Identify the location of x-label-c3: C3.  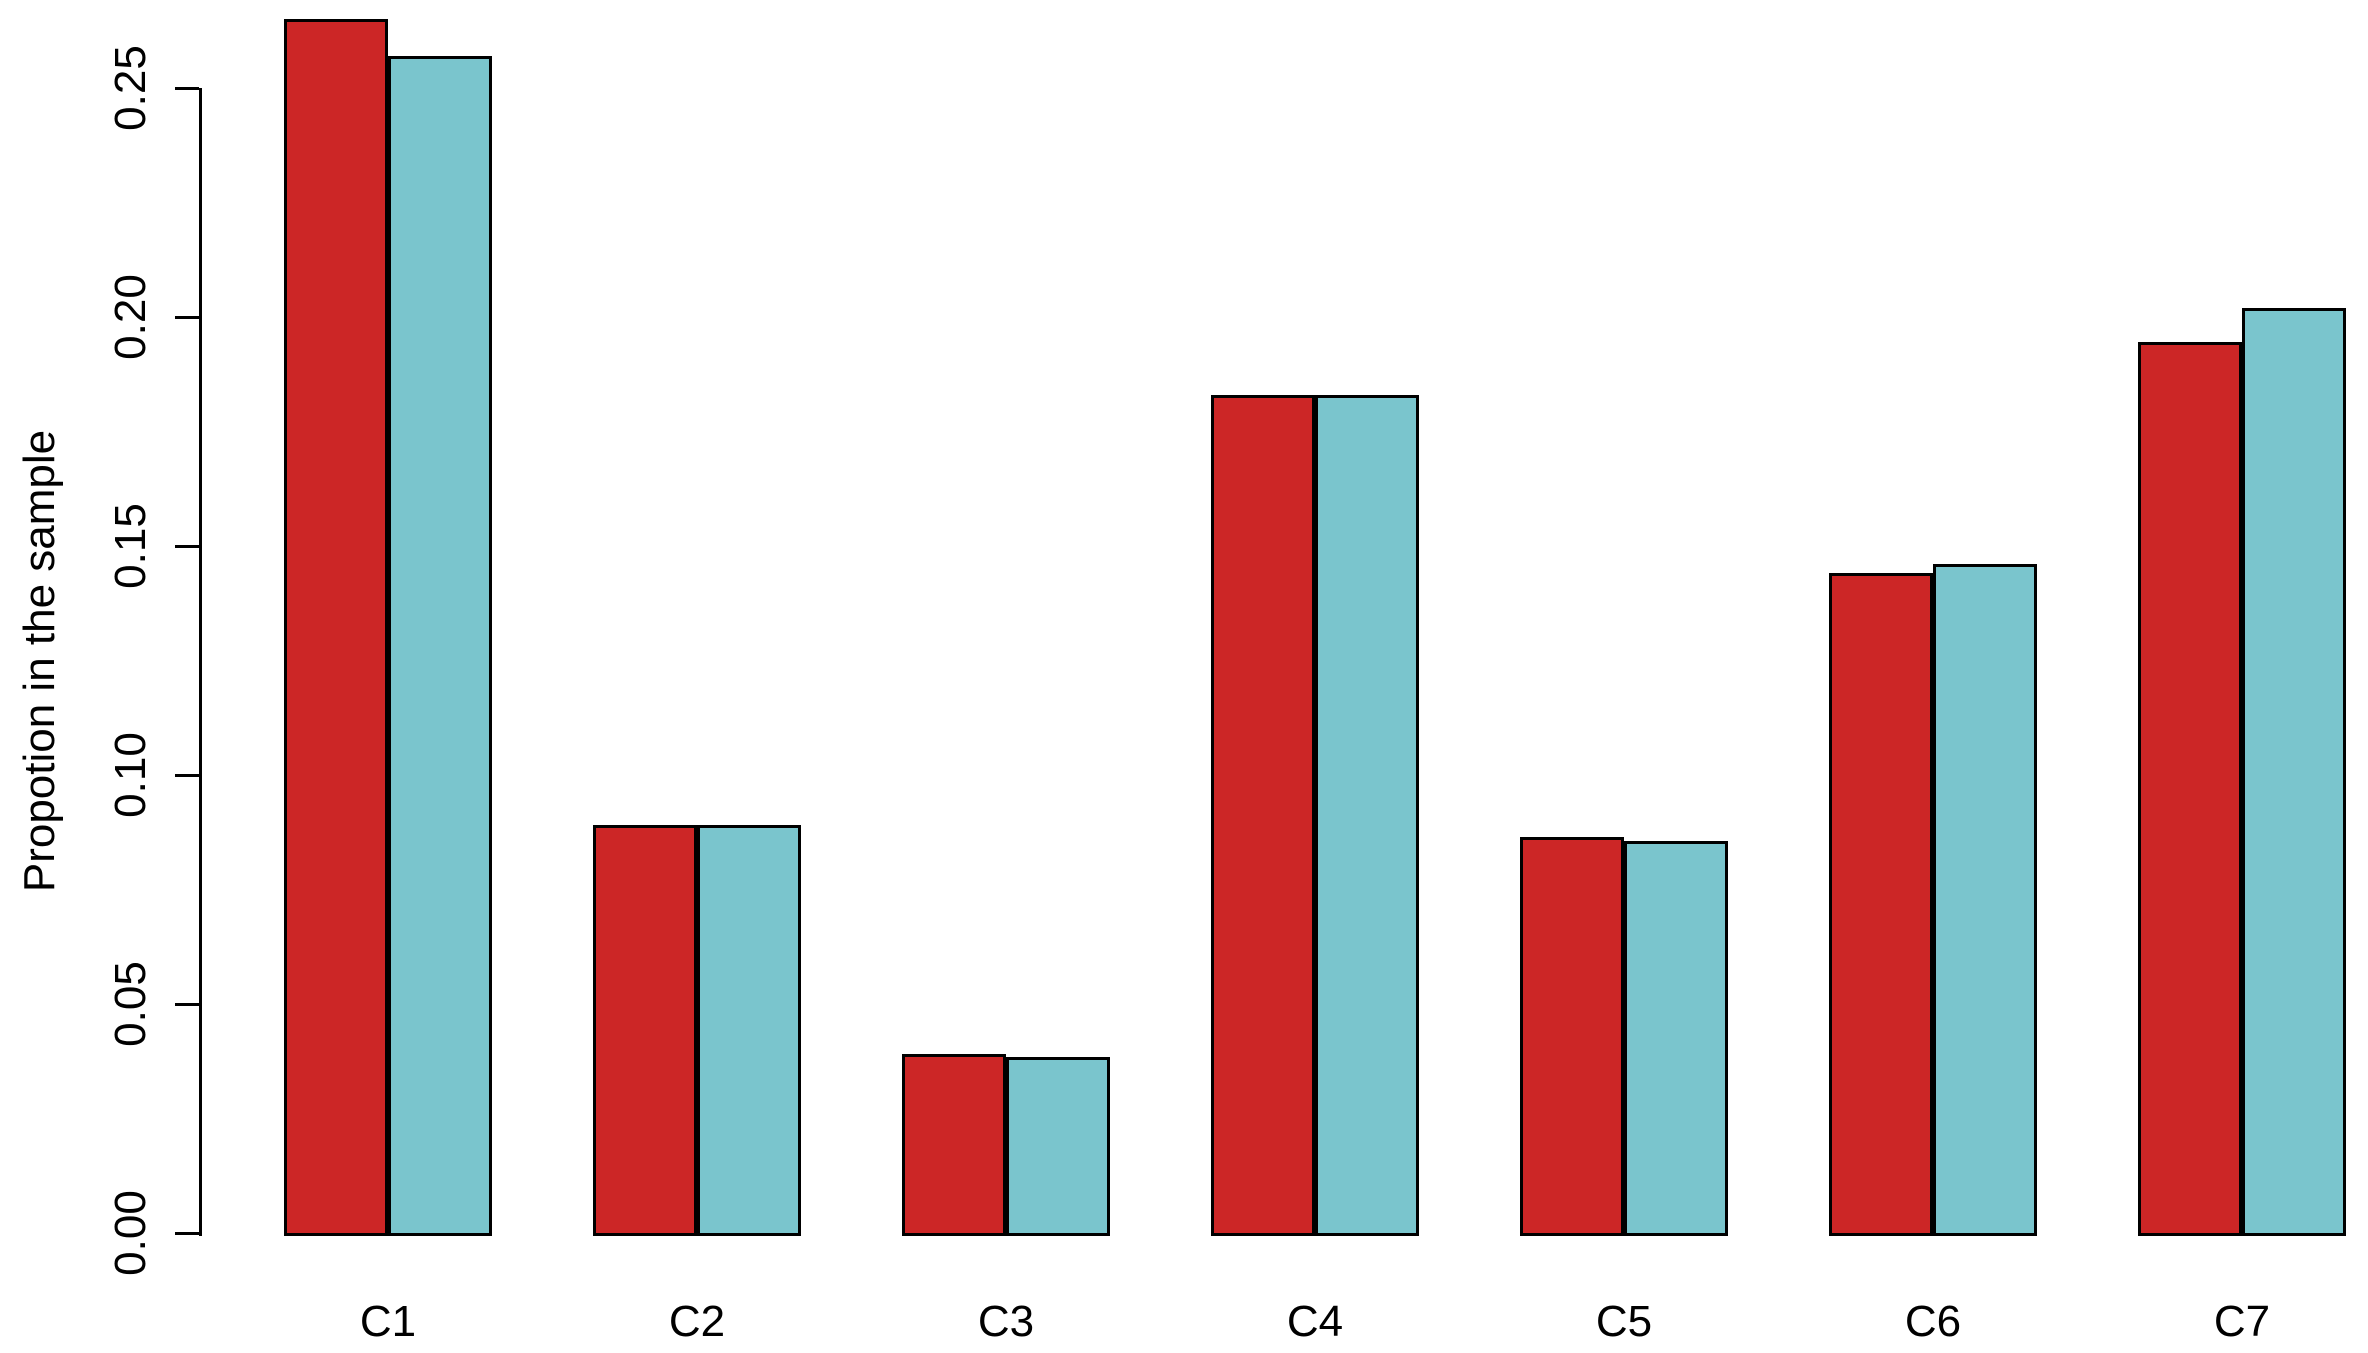
(1006, 1321).